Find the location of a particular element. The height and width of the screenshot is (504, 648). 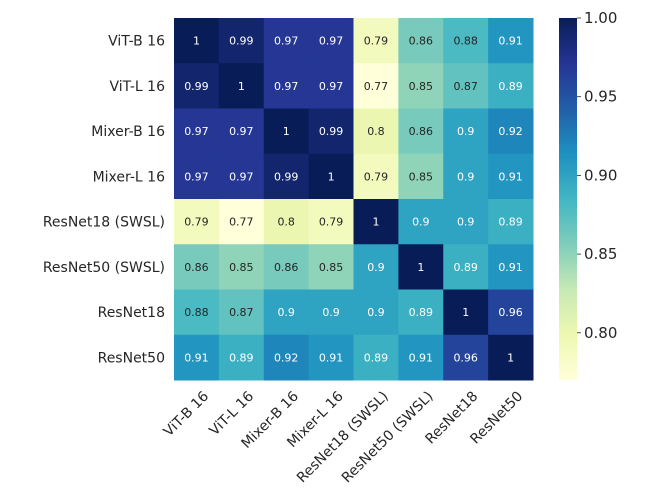

colorbar-tick-label: 1.00 is located at coordinates (600, 18).